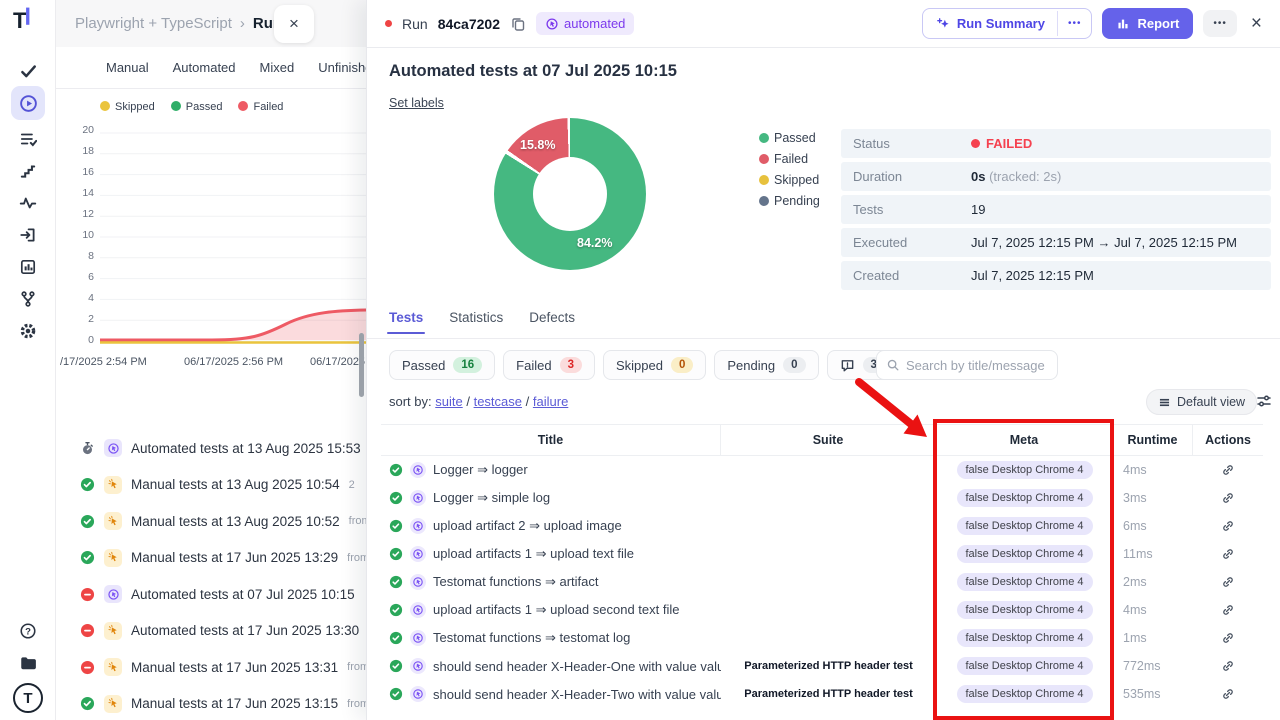  What do you see at coordinates (342, 67) in the screenshot?
I see `tab-unfinished: Unfinished` at bounding box center [342, 67].